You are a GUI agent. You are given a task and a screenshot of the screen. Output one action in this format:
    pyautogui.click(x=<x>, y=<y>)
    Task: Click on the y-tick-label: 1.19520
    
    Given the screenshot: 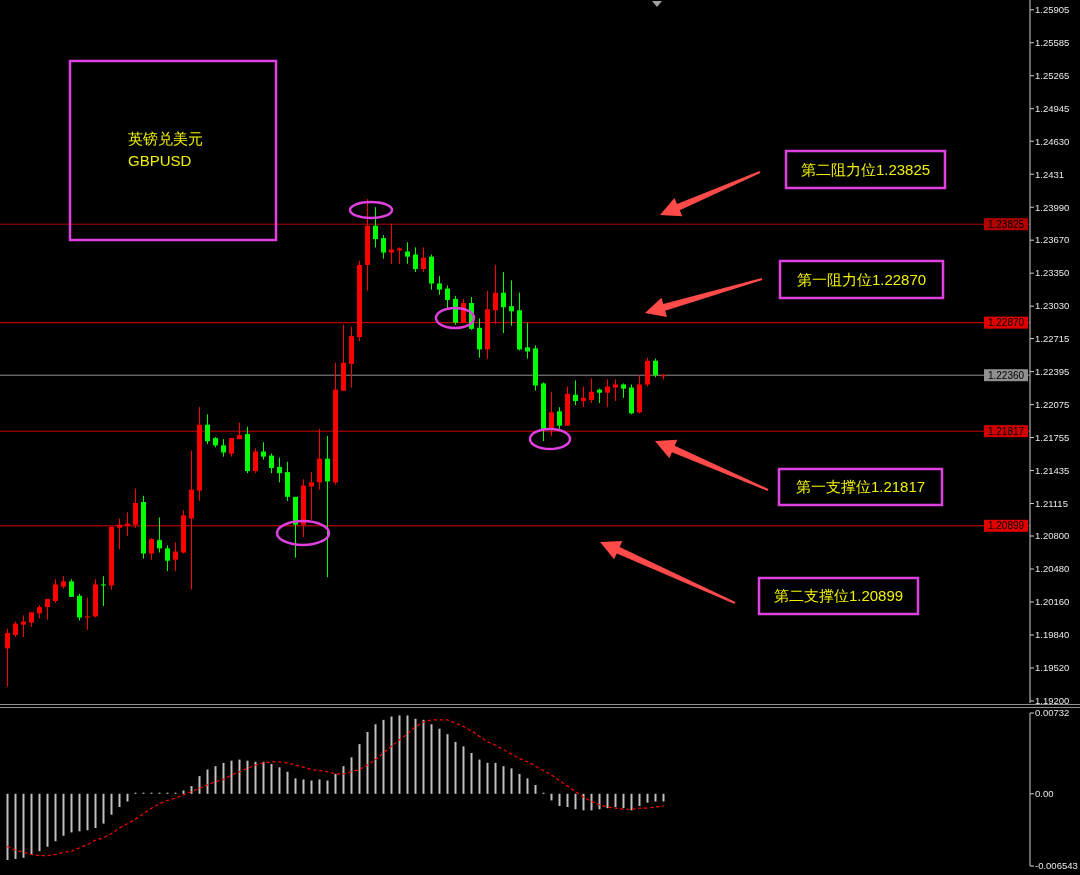 What is the action you would take?
    pyautogui.click(x=1052, y=668)
    